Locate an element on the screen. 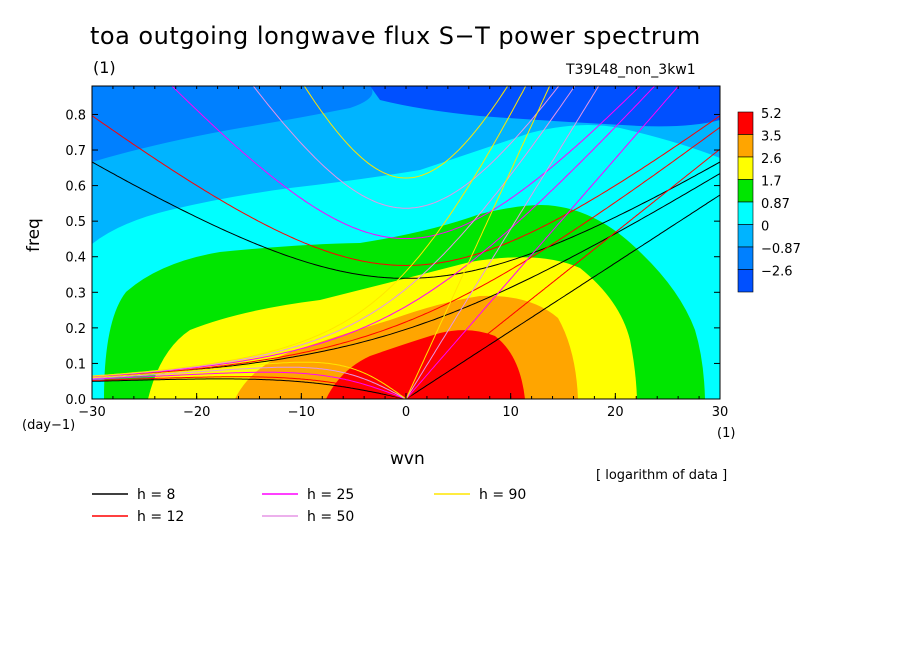 This screenshot has height=654, width=904. legend-label-h90: h = 90 is located at coordinates (502, 495).